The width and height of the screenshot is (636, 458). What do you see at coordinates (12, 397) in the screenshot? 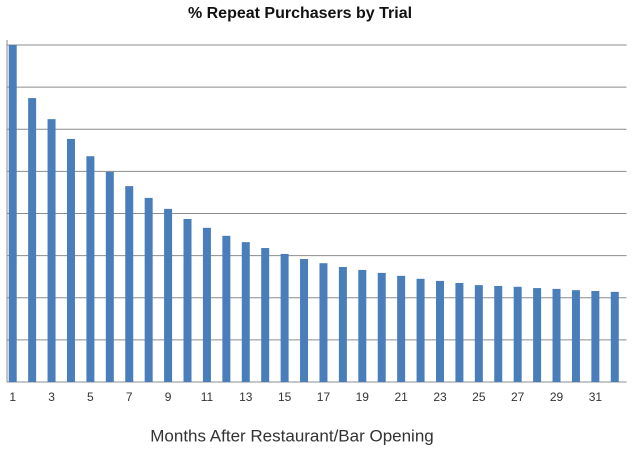
I see `x-tick-label: 1` at bounding box center [12, 397].